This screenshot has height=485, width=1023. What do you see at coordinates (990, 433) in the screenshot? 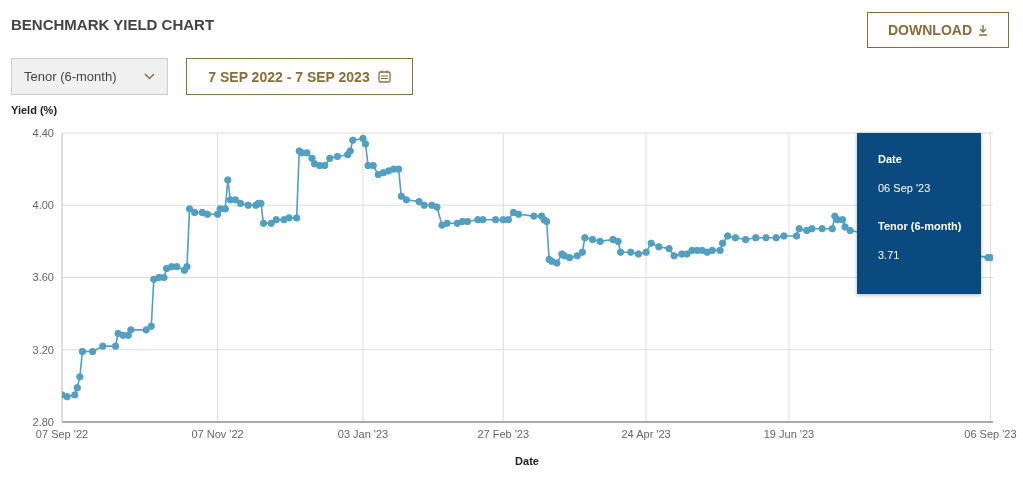
I see `x-tick-label: 06 Sep '23` at bounding box center [990, 433].